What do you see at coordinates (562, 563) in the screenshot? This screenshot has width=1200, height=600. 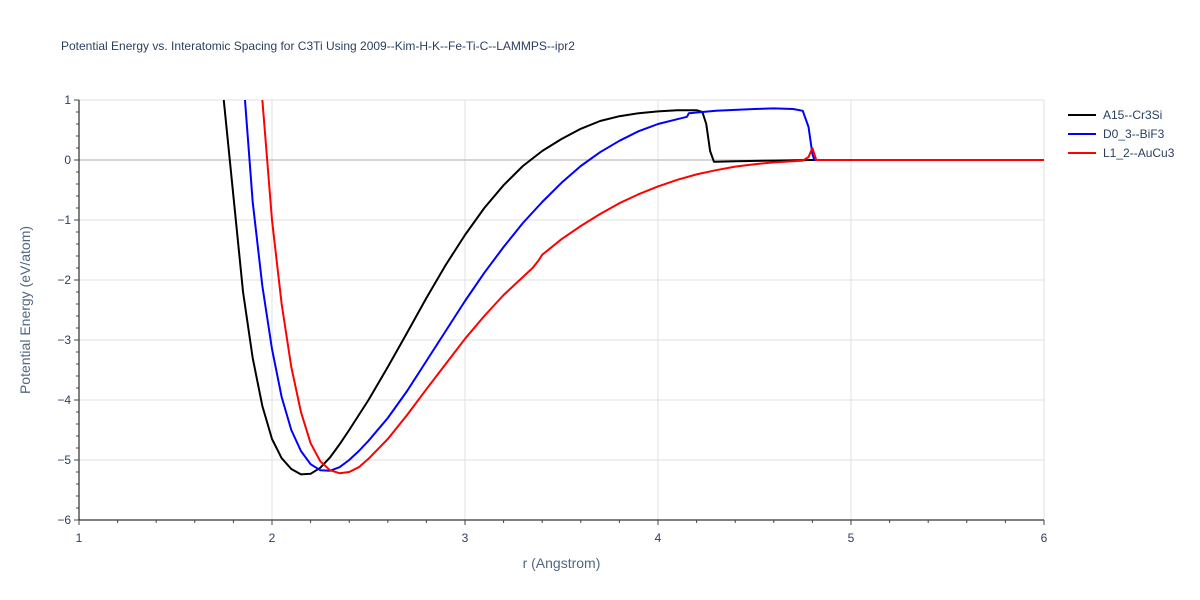 I see `x-axis-title: r (Angstrom)` at bounding box center [562, 563].